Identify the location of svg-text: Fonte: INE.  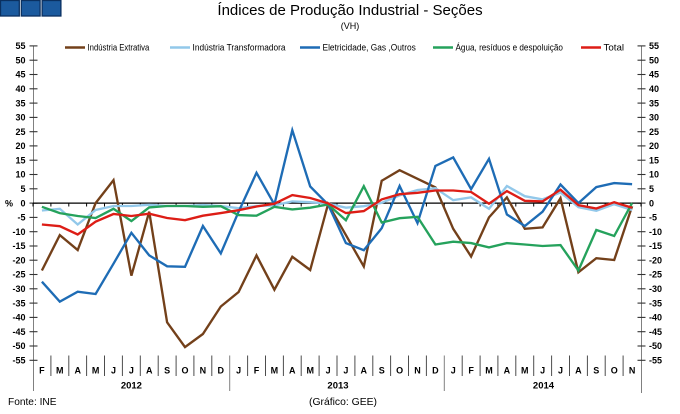
(32, 402).